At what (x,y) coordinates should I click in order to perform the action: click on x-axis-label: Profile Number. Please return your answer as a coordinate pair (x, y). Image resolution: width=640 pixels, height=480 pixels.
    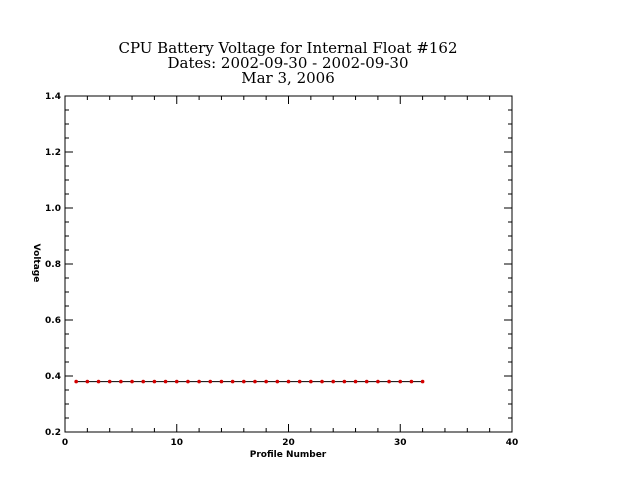
    Looking at the image, I should click on (288, 455).